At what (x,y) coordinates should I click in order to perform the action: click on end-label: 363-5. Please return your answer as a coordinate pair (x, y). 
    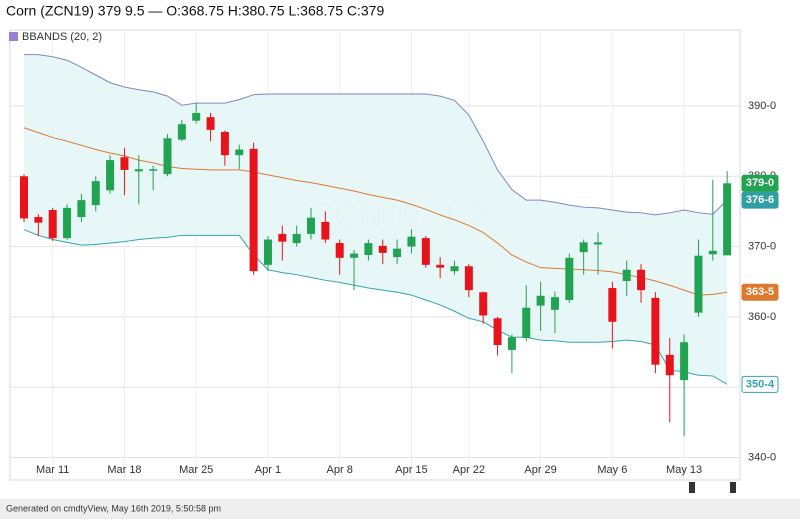
    Looking at the image, I should click on (760, 292).